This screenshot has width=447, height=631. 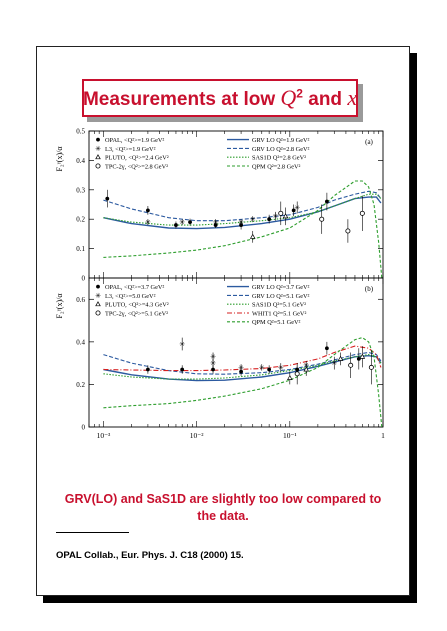 What do you see at coordinates (276, 166) in the screenshot?
I see `panel-a-legend-right-entry: QPM Q²=2.8 GeV²` at bounding box center [276, 166].